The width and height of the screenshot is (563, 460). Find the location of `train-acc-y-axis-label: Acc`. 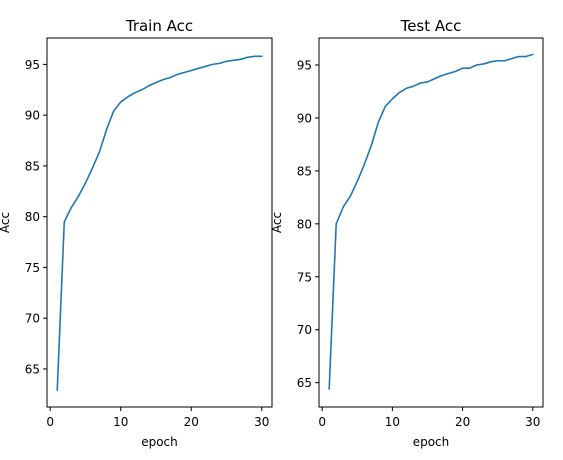

train-acc-y-axis-label: Acc is located at coordinates (6, 222).